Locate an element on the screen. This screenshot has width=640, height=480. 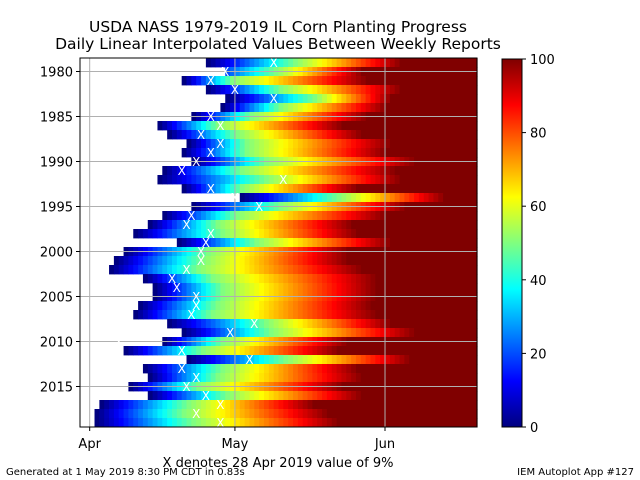
footer-right: IEM Autoplot App #127 is located at coordinates (575, 472).